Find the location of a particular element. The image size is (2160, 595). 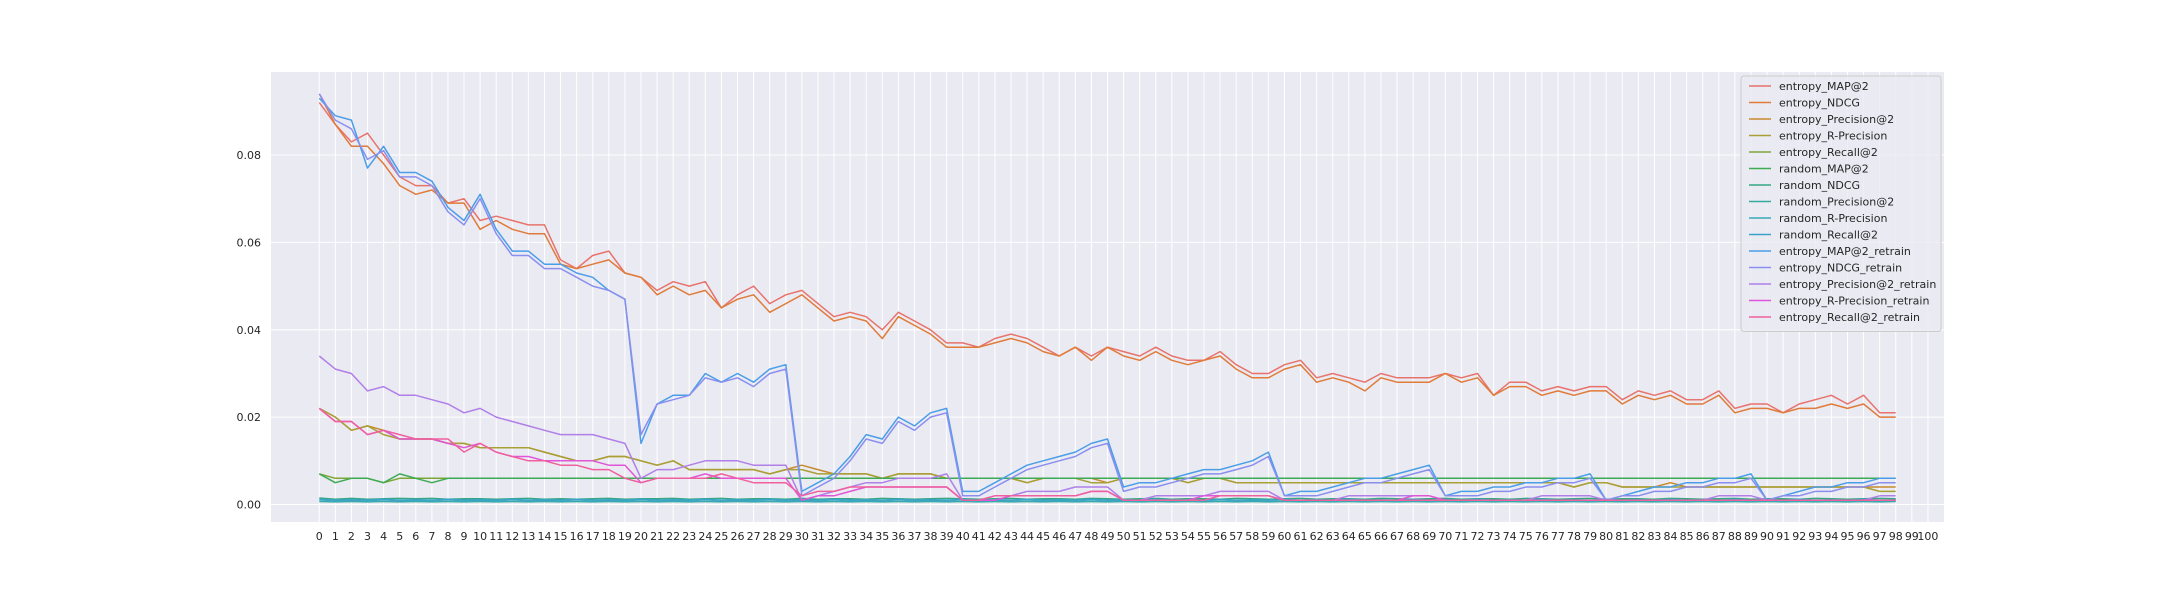

x-tick-label: 17 is located at coordinates (593, 536).